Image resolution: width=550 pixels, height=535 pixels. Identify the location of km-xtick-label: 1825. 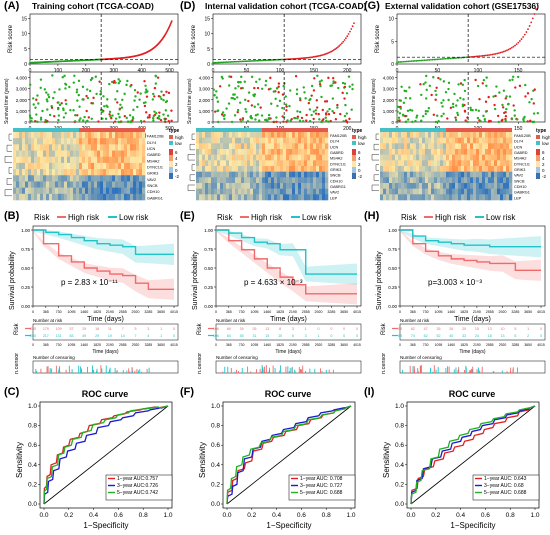
(97, 312).